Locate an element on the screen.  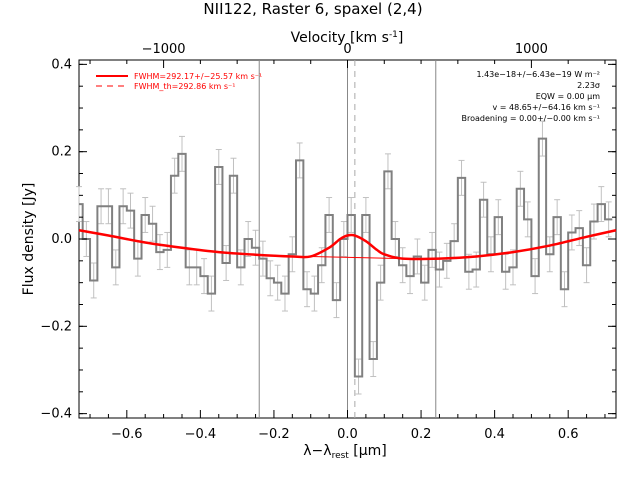
fit-baseline is located at coordinates (356, 257).